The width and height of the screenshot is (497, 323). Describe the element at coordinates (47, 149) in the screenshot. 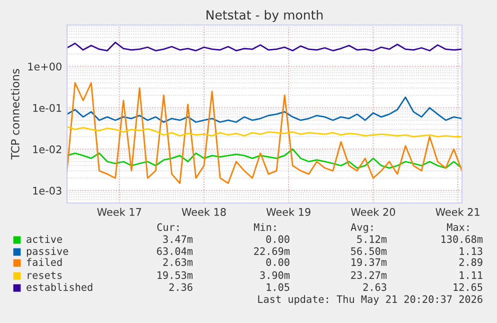

I see `y-tick-label: 1e-02` at that location.